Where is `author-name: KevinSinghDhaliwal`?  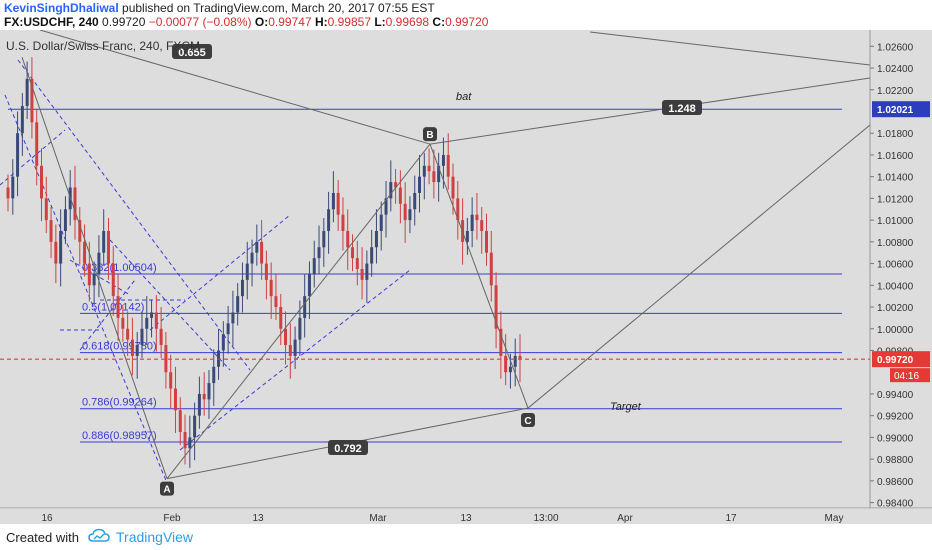 author-name: KevinSinghDhaliwal is located at coordinates (61, 8).